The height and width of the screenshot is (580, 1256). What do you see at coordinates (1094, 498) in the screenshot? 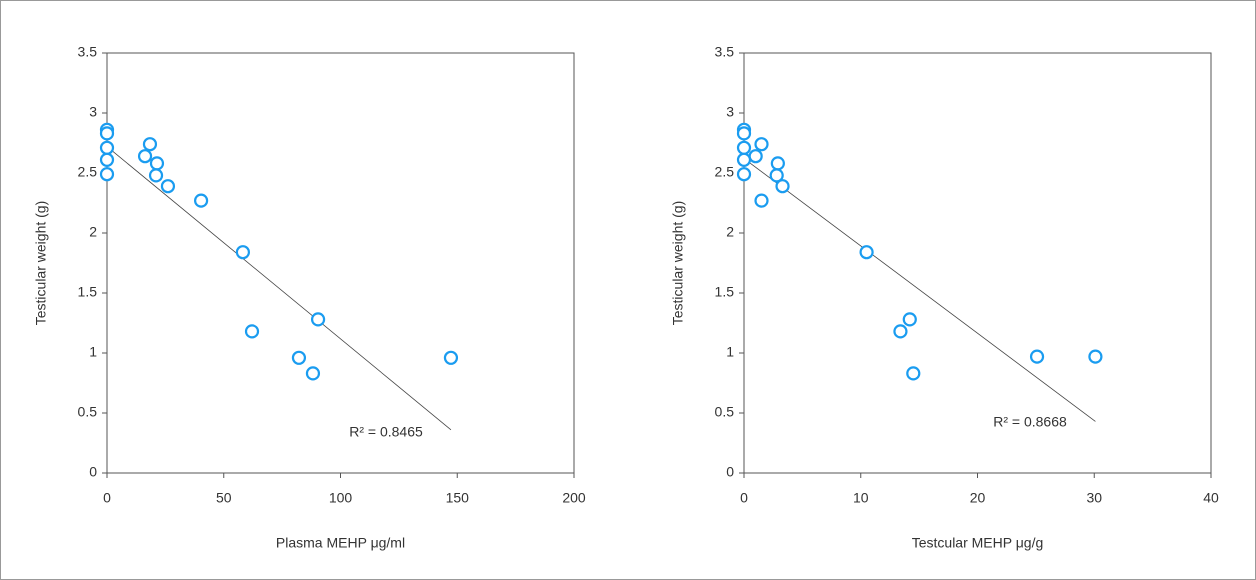
I see `x-tick-label: 30` at bounding box center [1094, 498].